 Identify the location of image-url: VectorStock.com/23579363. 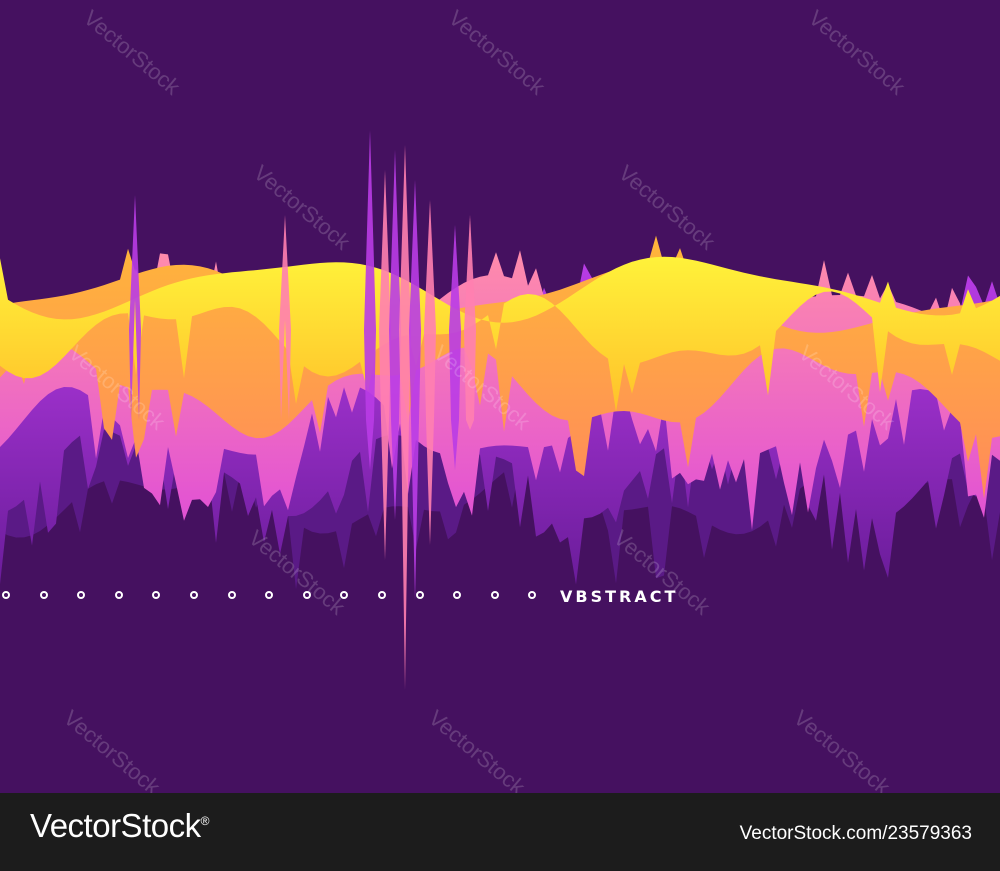
(855, 833).